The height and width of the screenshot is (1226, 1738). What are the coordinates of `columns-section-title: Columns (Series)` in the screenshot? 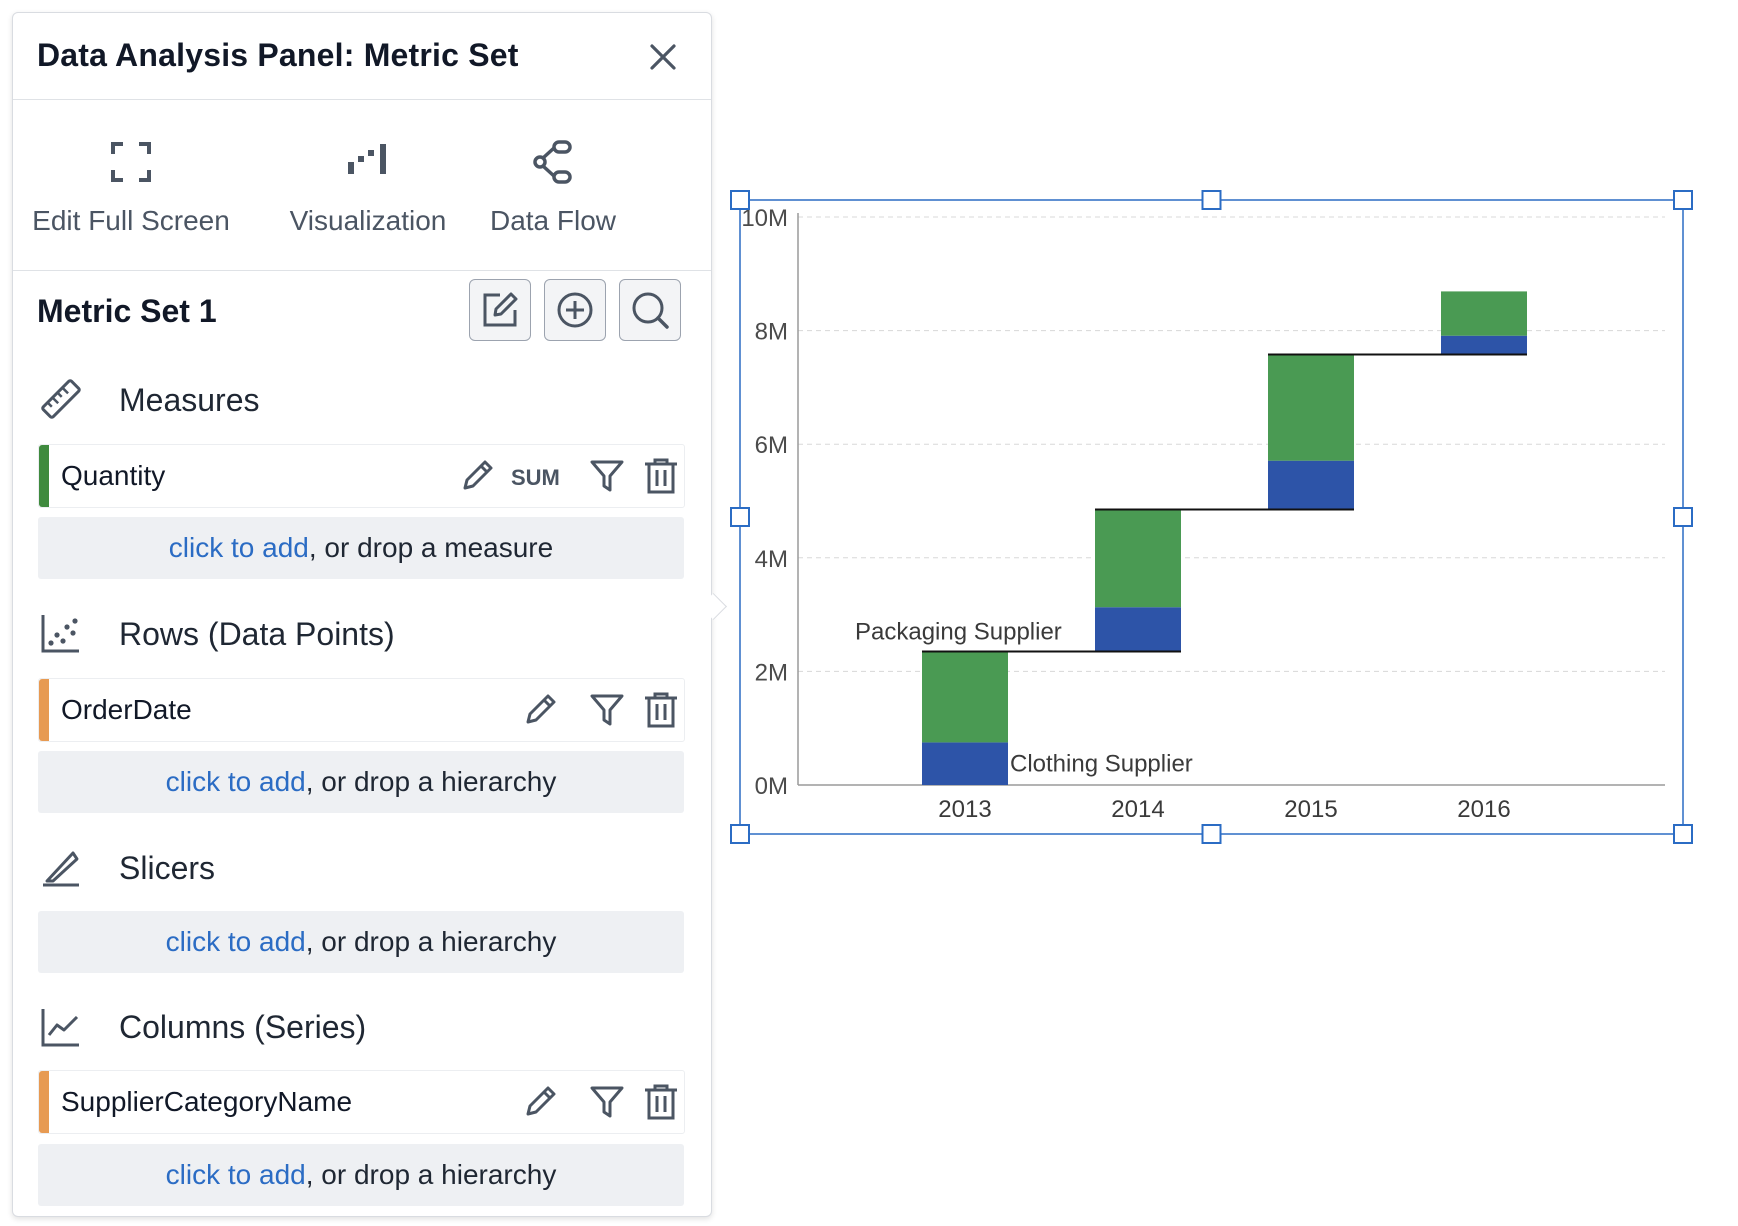 It's located at (243, 1027).